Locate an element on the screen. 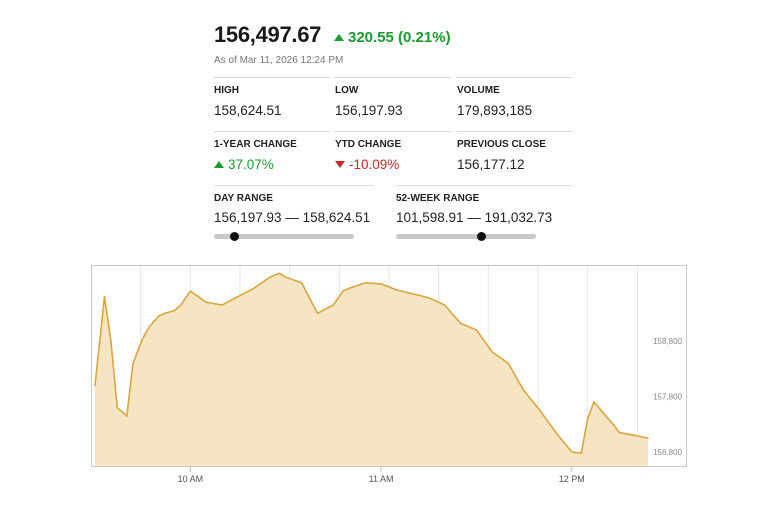 Image resolution: width=778 pixels, height=515 pixels. y-tick-label: 158,800 is located at coordinates (667, 341).